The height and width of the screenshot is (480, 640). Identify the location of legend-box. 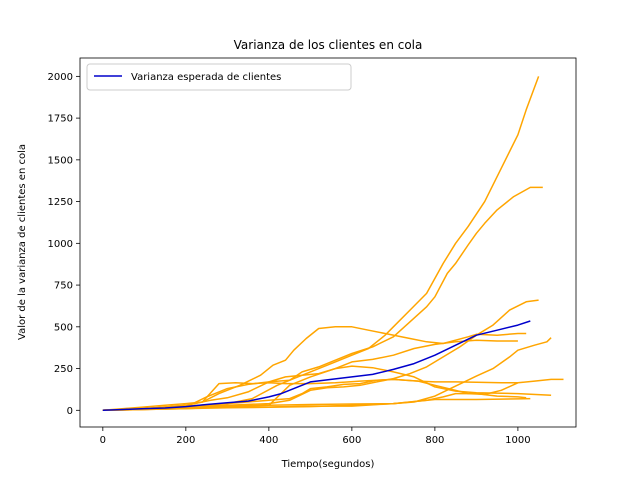
(219, 77).